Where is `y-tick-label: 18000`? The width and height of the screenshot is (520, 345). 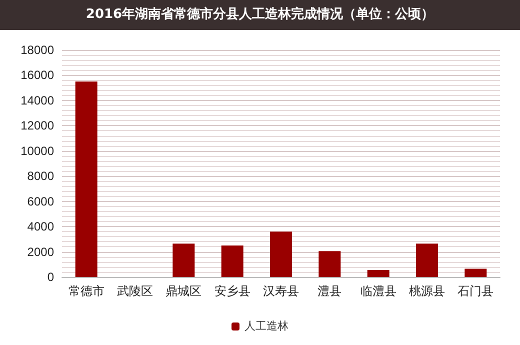 y-tick-label: 18000 is located at coordinates (37, 50).